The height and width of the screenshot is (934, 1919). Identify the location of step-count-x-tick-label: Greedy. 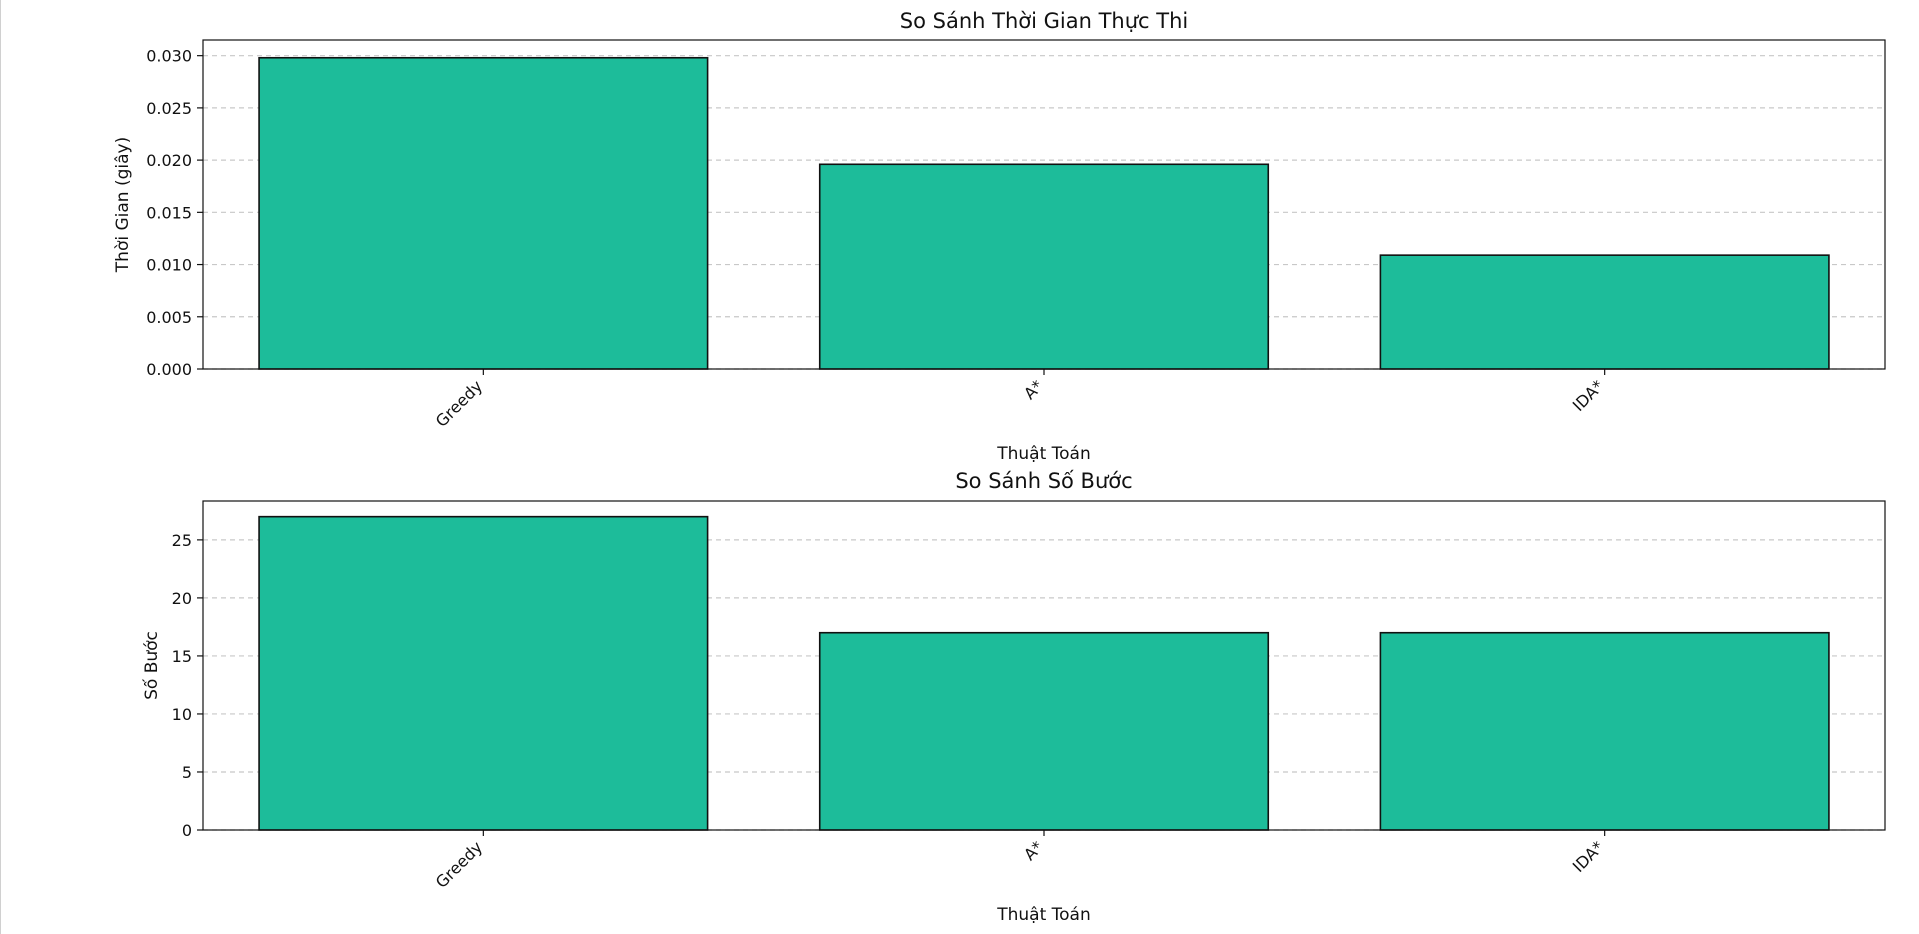
(459, 864).